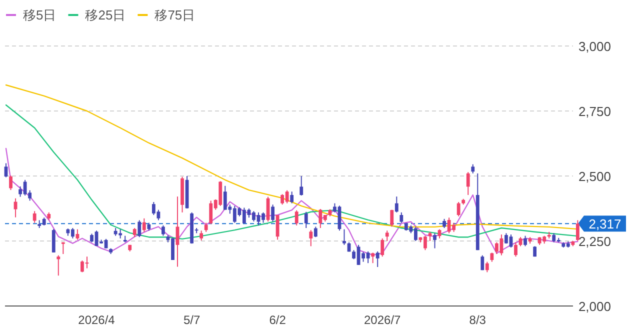 The image size is (634, 334). What do you see at coordinates (39, 15) in the screenshot?
I see `legend-label: 移5日` at bounding box center [39, 15].